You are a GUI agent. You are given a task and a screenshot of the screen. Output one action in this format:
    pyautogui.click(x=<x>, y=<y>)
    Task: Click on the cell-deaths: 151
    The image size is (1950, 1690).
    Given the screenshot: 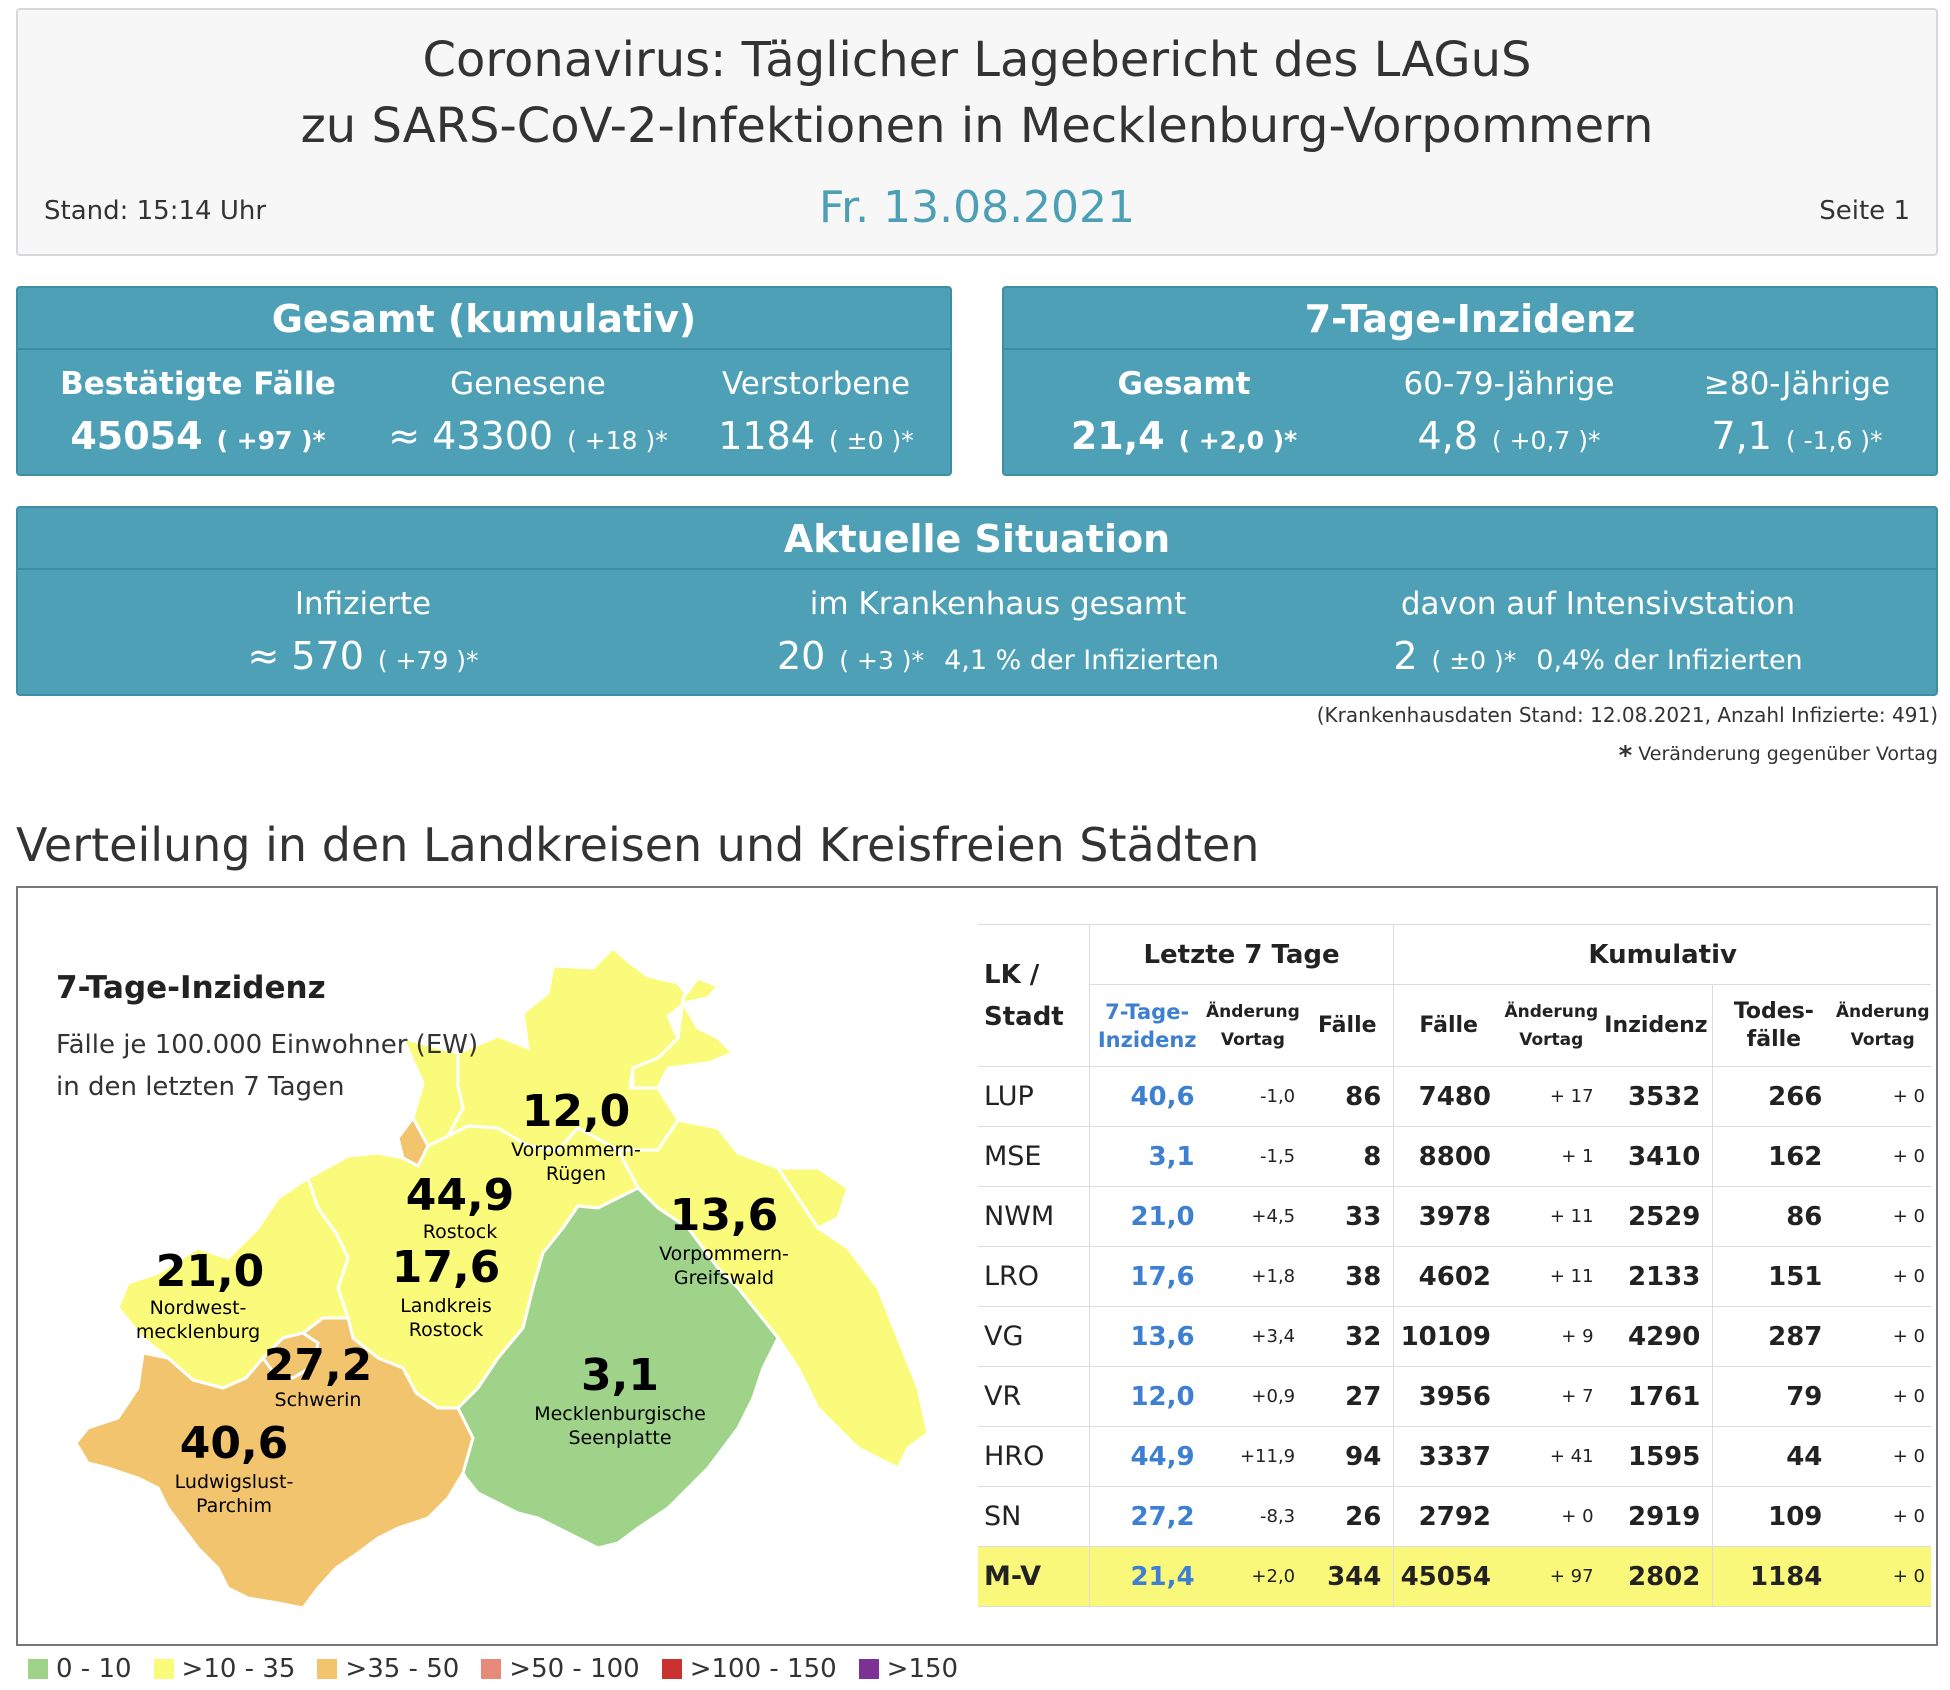 What is the action you would take?
    pyautogui.click(x=1773, y=1276)
    